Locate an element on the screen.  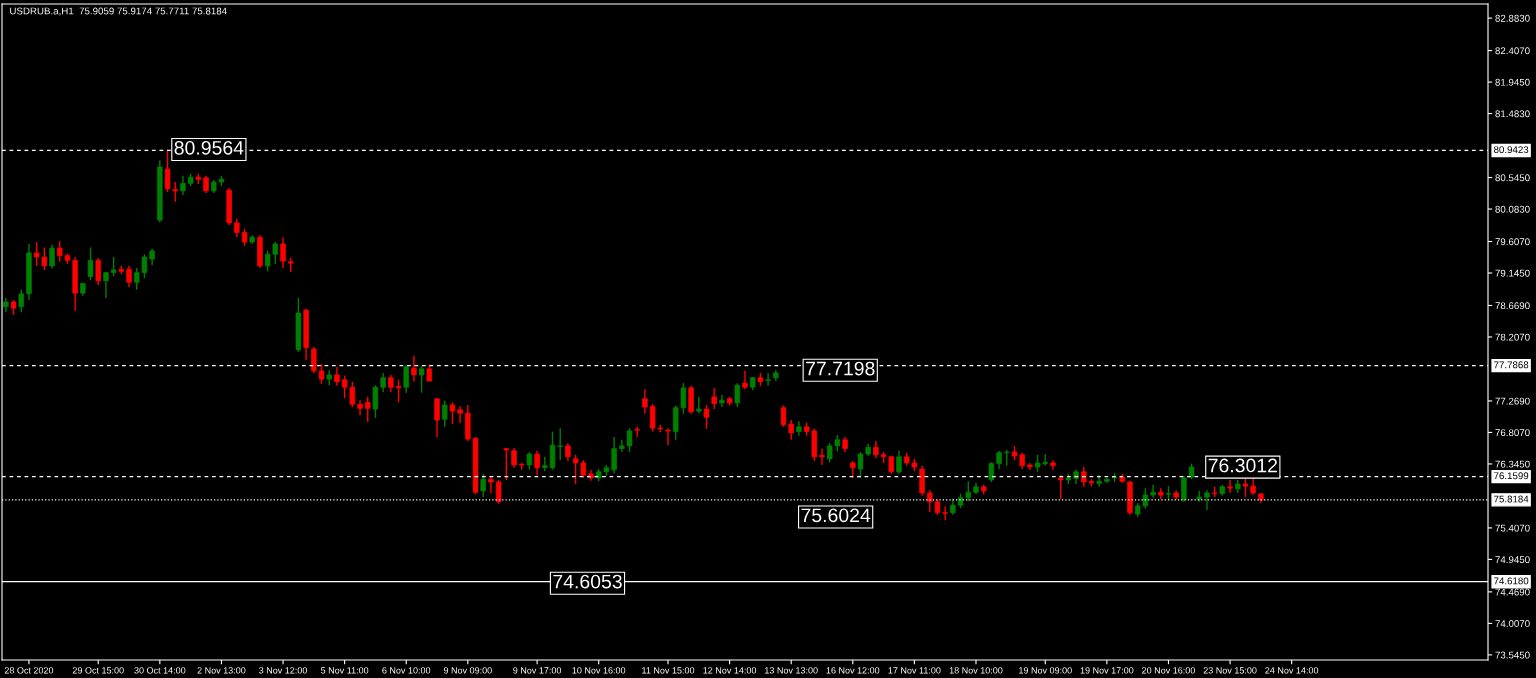
x-tick-label: 29 Oct 15:00 is located at coordinates (98, 670).